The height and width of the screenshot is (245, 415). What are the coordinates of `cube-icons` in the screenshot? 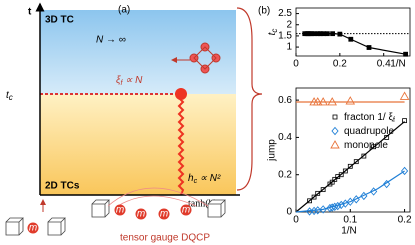 It's located at (115, 217).